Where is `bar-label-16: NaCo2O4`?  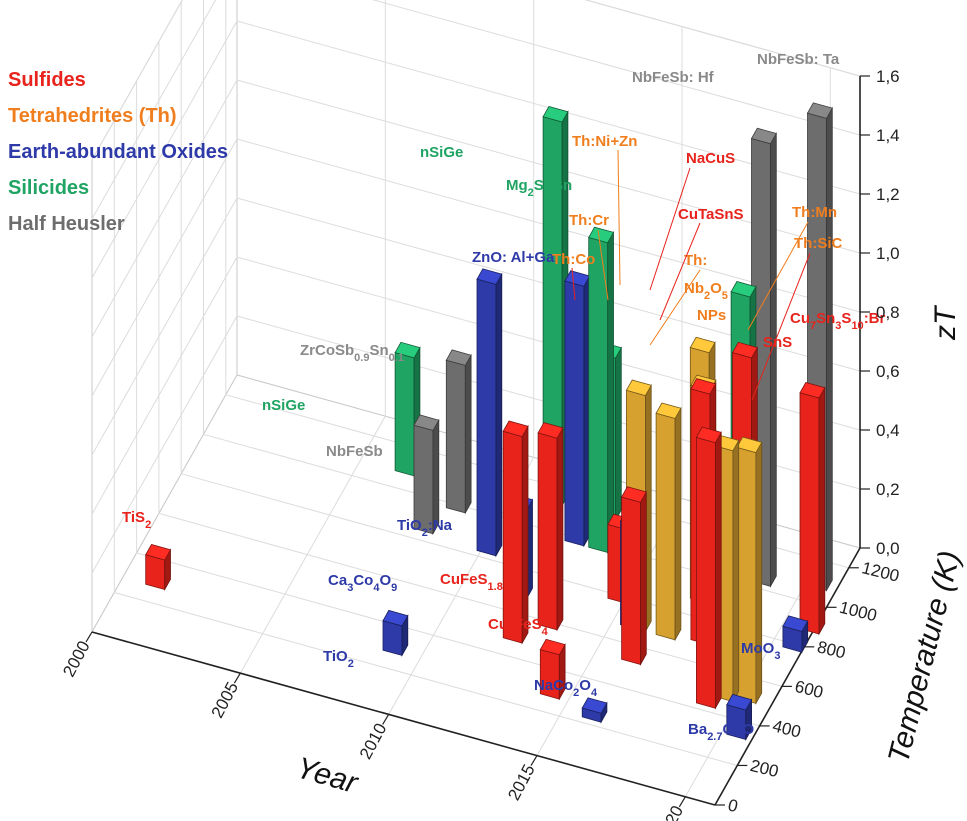
bar-label-16: NaCo2O4 is located at coordinates (566, 688).